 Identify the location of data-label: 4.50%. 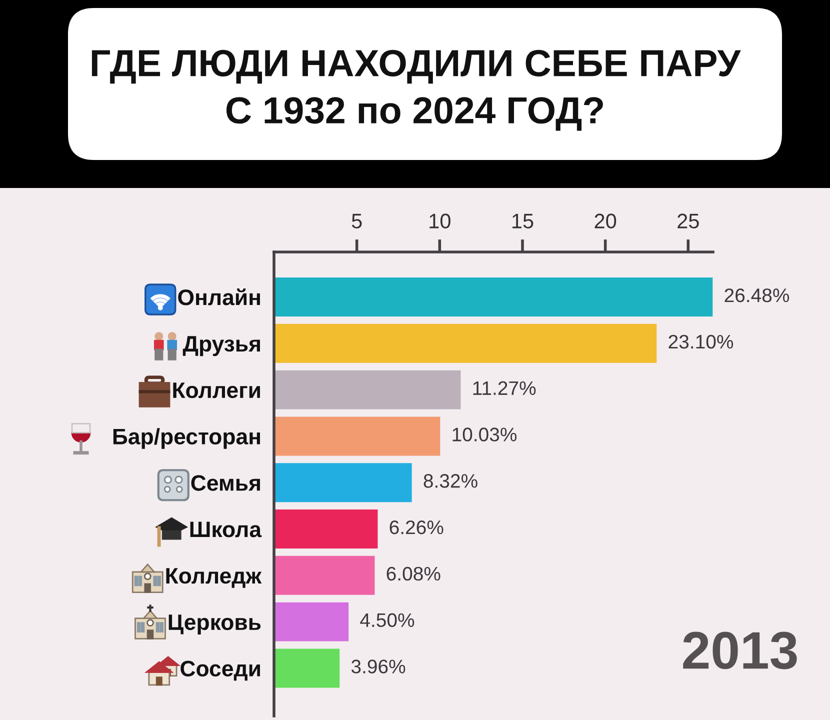
(387, 620).